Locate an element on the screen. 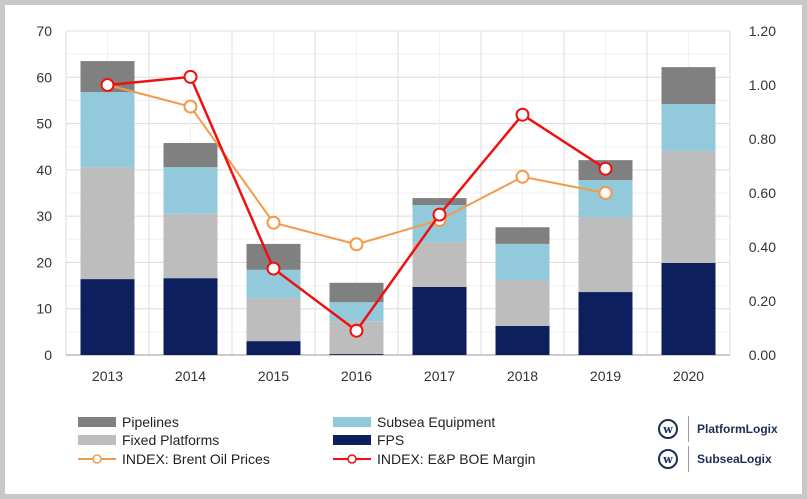  y-left-tick-label: 30 is located at coordinates (44, 216).